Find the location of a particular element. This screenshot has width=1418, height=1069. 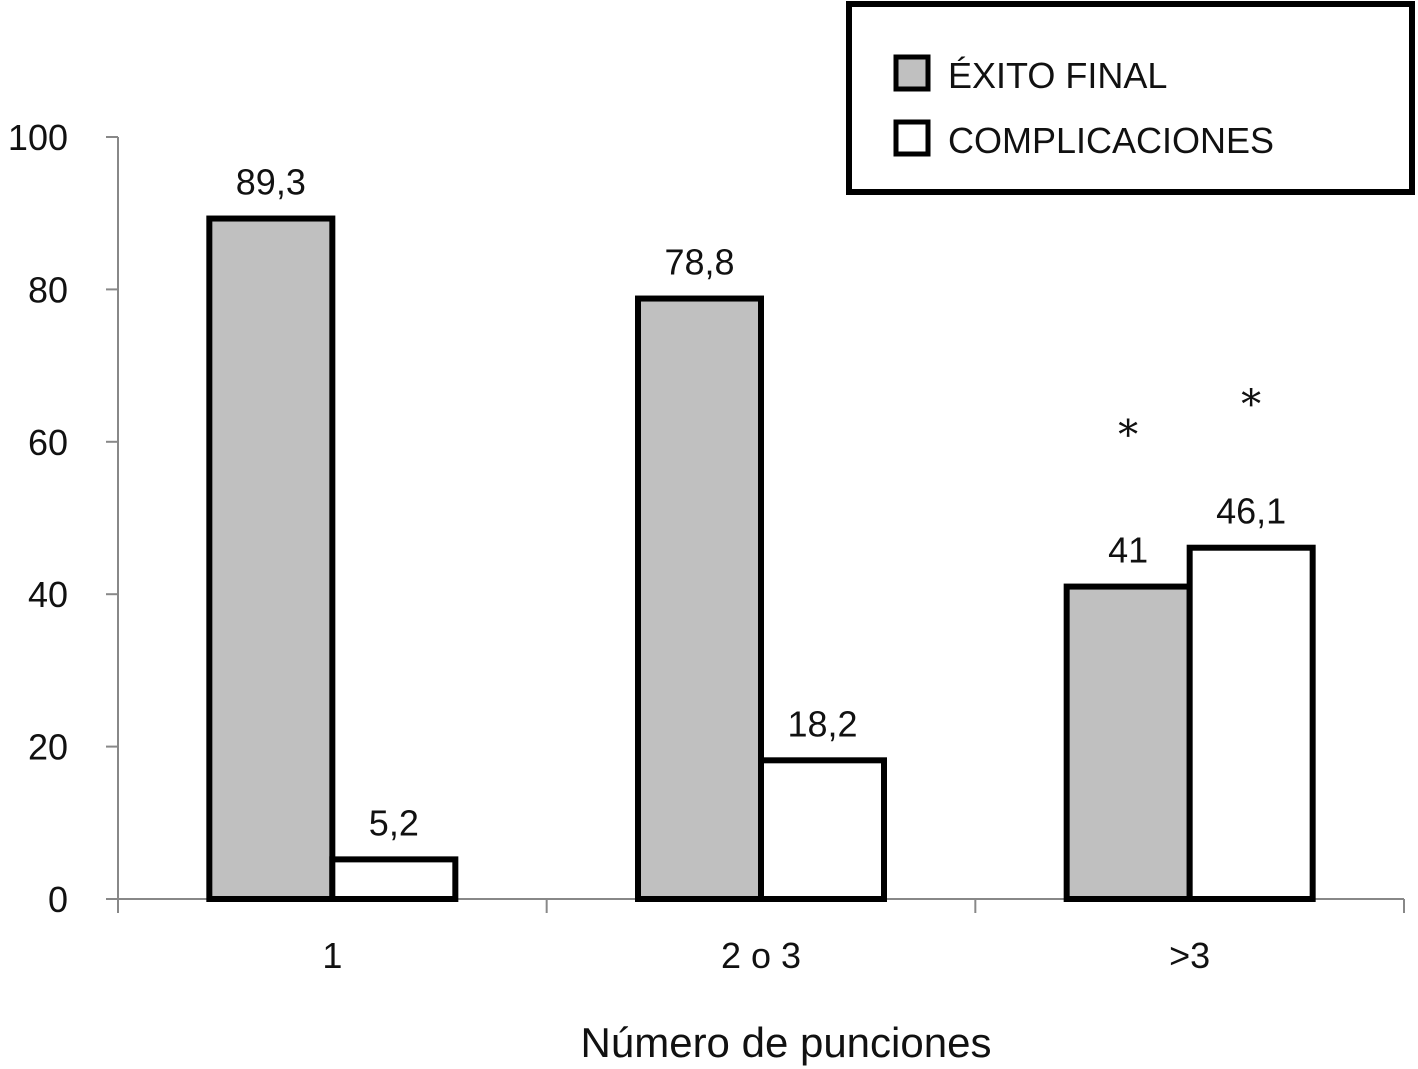

data-label: 89,3 is located at coordinates (271, 182).